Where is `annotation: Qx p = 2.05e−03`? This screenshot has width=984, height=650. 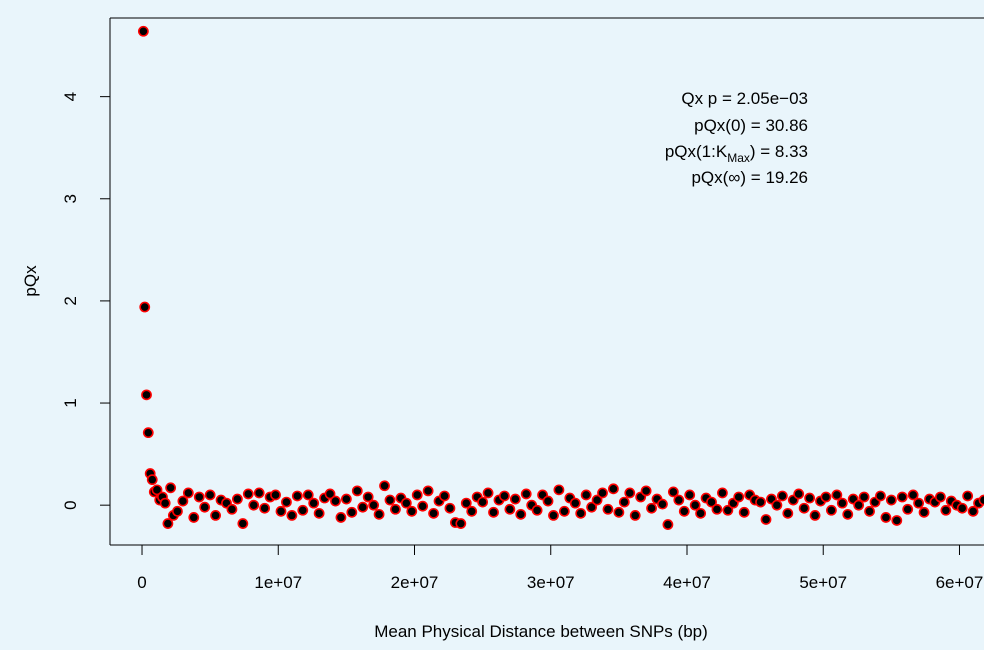 annotation: Qx p = 2.05e−03 is located at coordinates (744, 98).